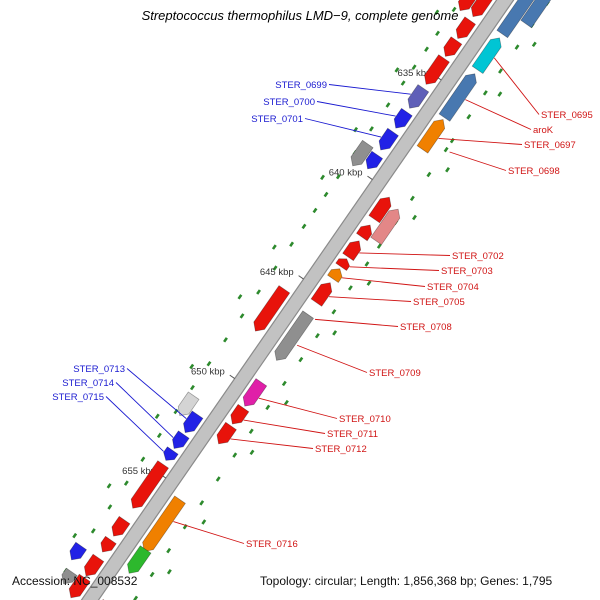  I want to click on gene-label-STER_0695: STER_0695, so click(567, 115).